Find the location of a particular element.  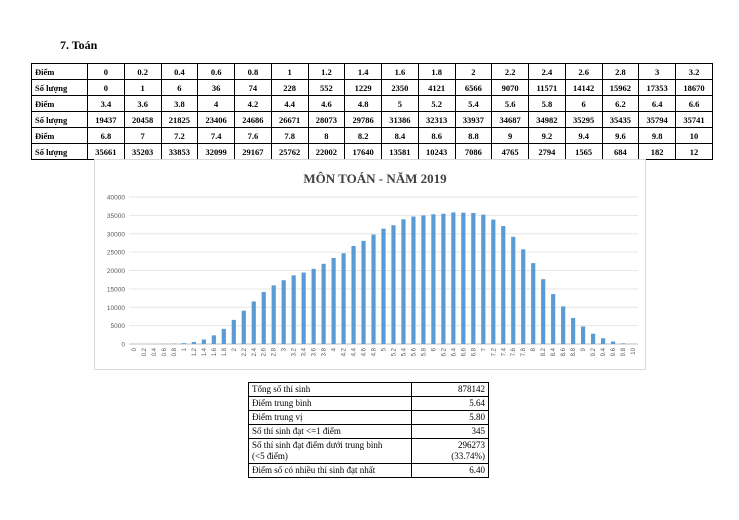

summary-label: Số thí sinh đạt <=1 điểm is located at coordinates (330, 431).